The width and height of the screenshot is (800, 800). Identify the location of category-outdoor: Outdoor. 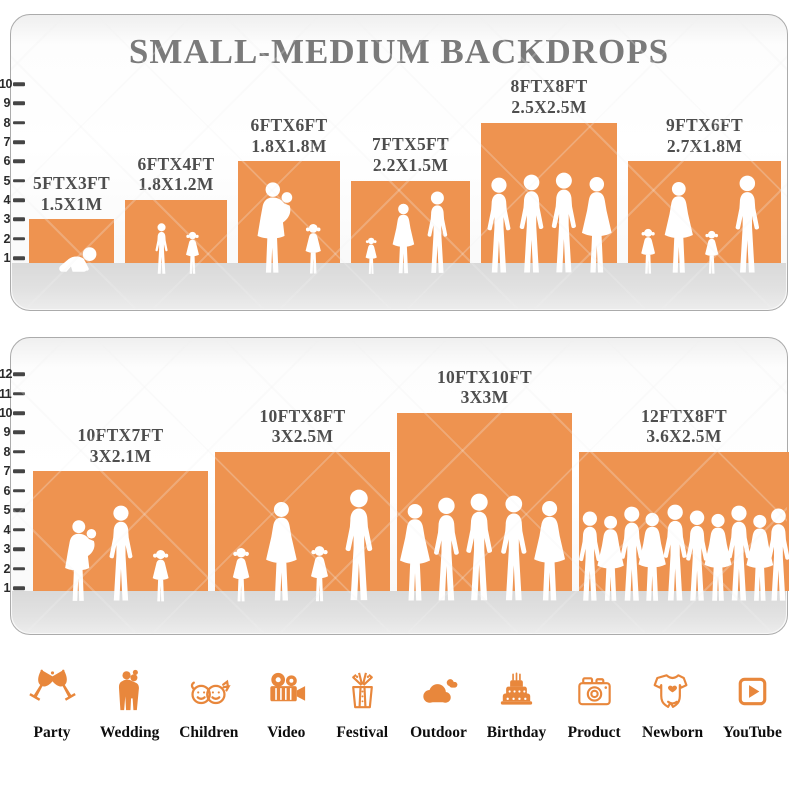
(438, 702).